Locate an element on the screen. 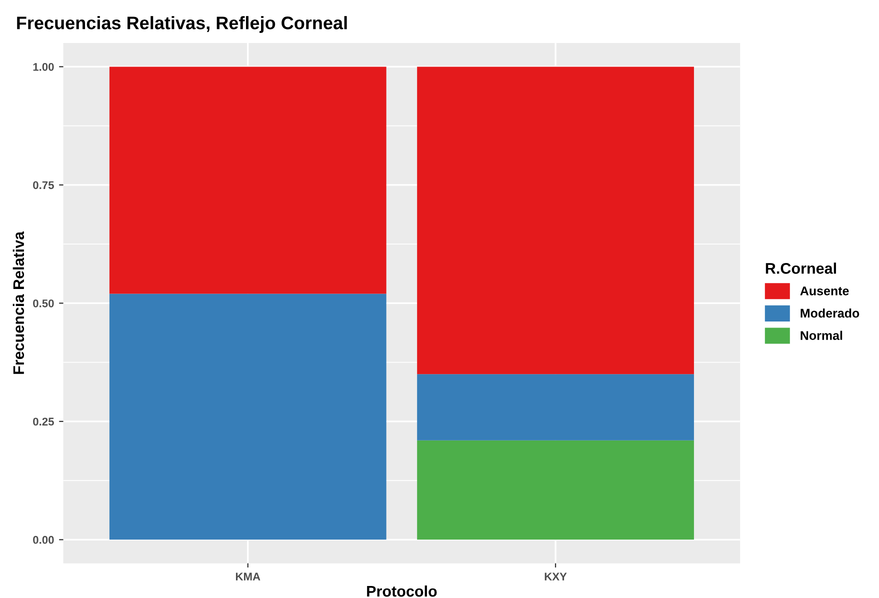 This screenshot has height=598, width=879. x-tick-label: KXY is located at coordinates (555, 576).